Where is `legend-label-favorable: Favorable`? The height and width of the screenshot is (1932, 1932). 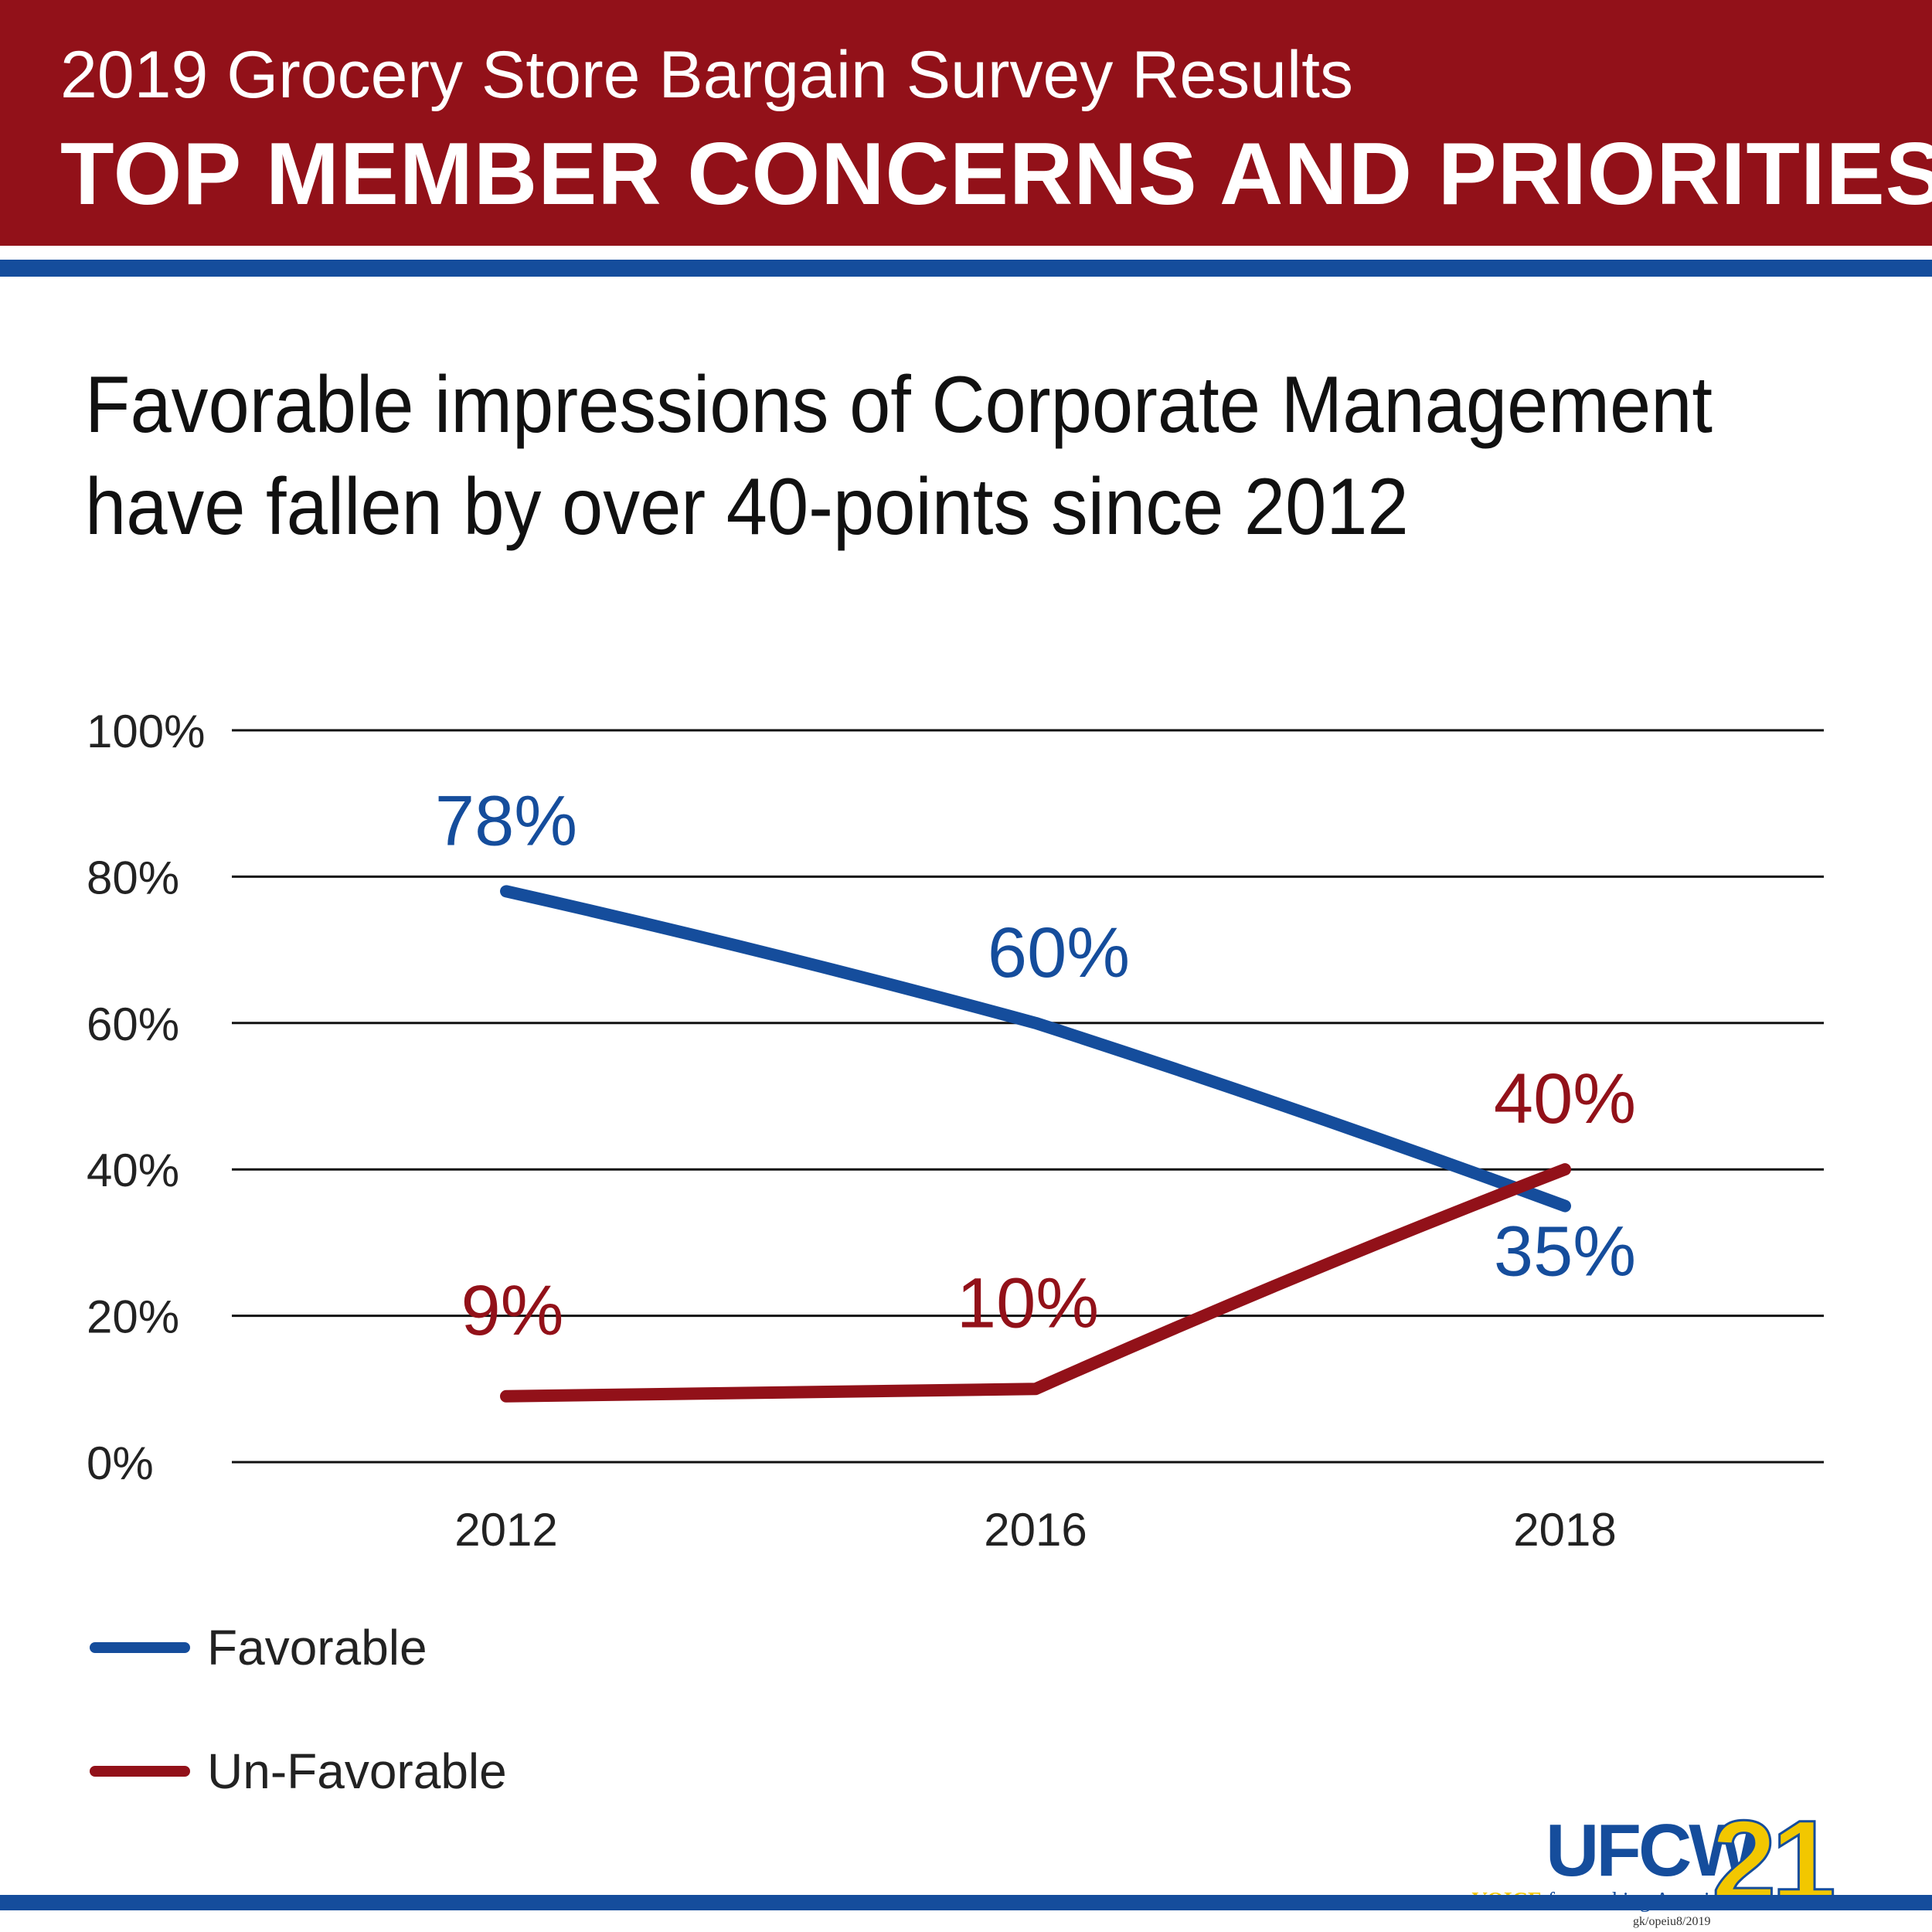 legend-label-favorable: Favorable is located at coordinates (317, 1647).